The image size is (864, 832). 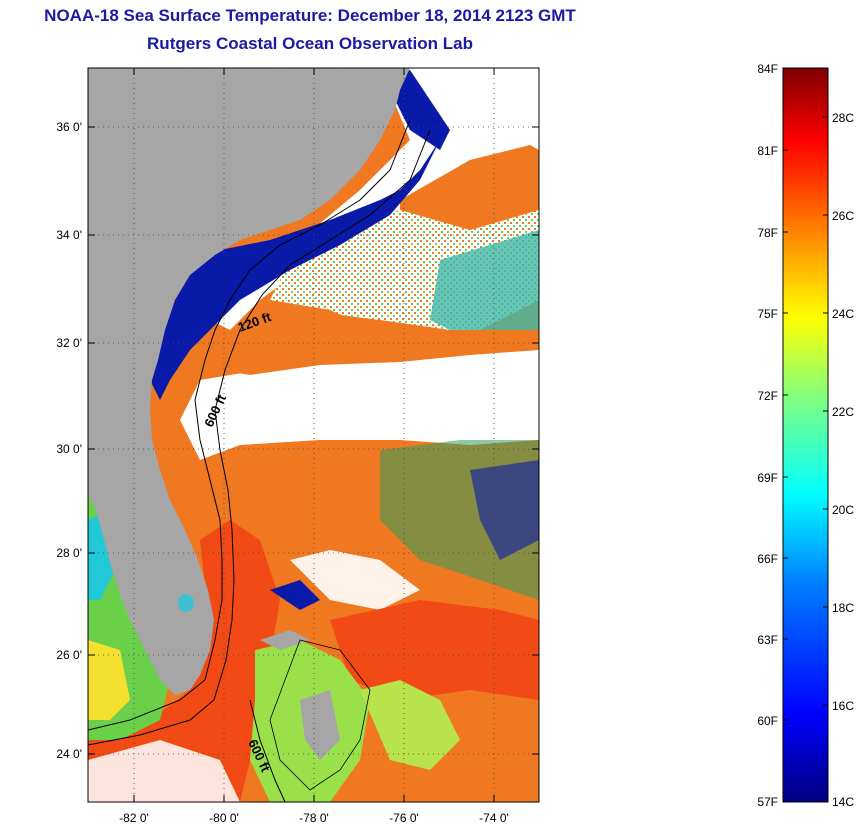 What do you see at coordinates (410, 725) in the screenshot?
I see `bahamas-banks-east` at bounding box center [410, 725].